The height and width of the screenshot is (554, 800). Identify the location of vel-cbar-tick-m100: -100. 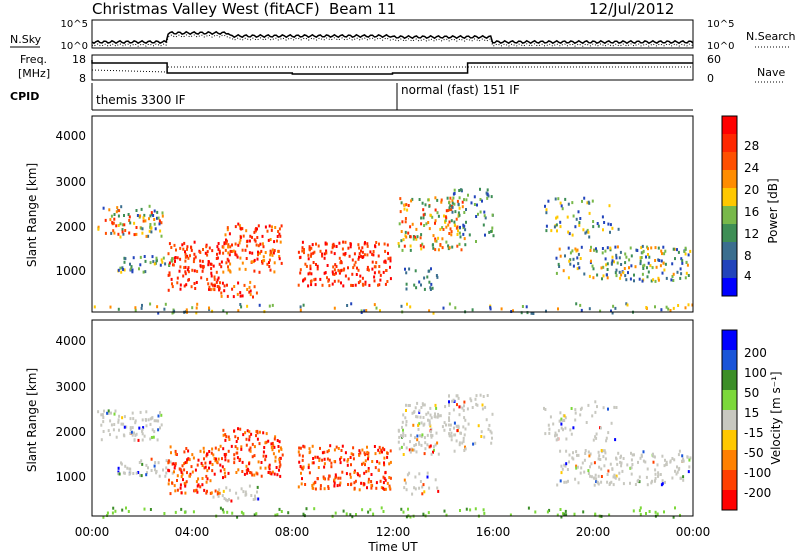
(757, 473).